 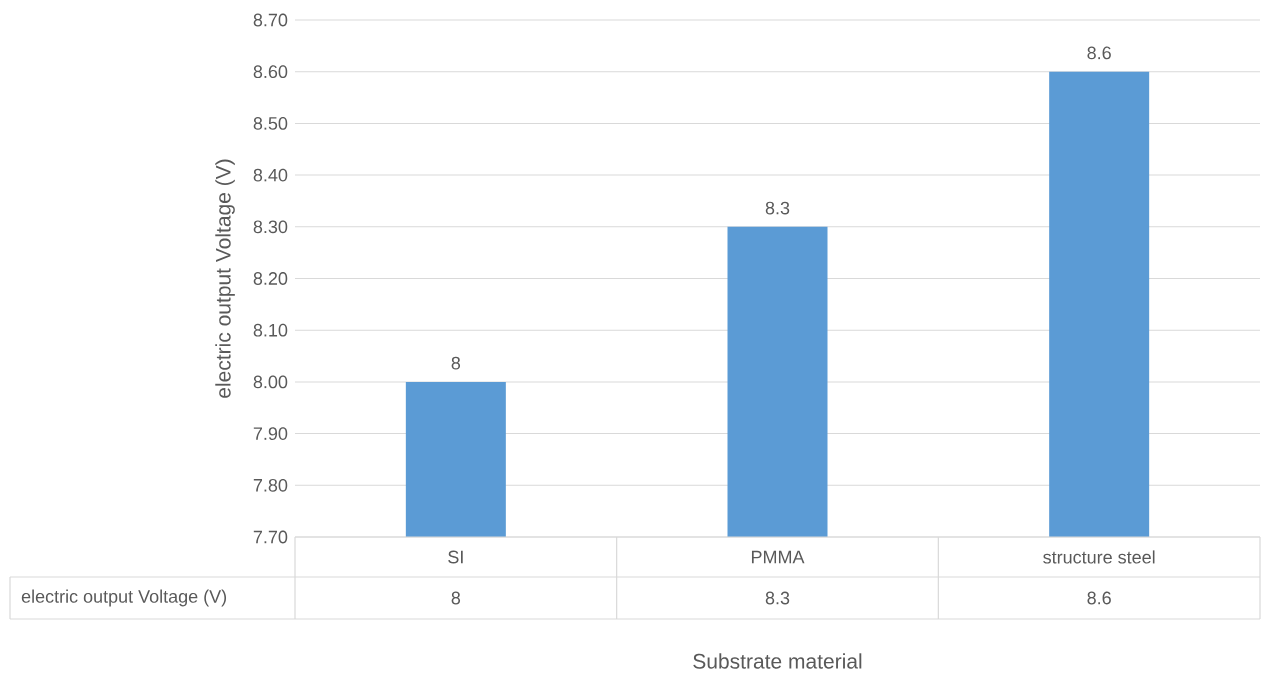 I want to click on y-tick-label: 8.60, so click(x=270, y=72).